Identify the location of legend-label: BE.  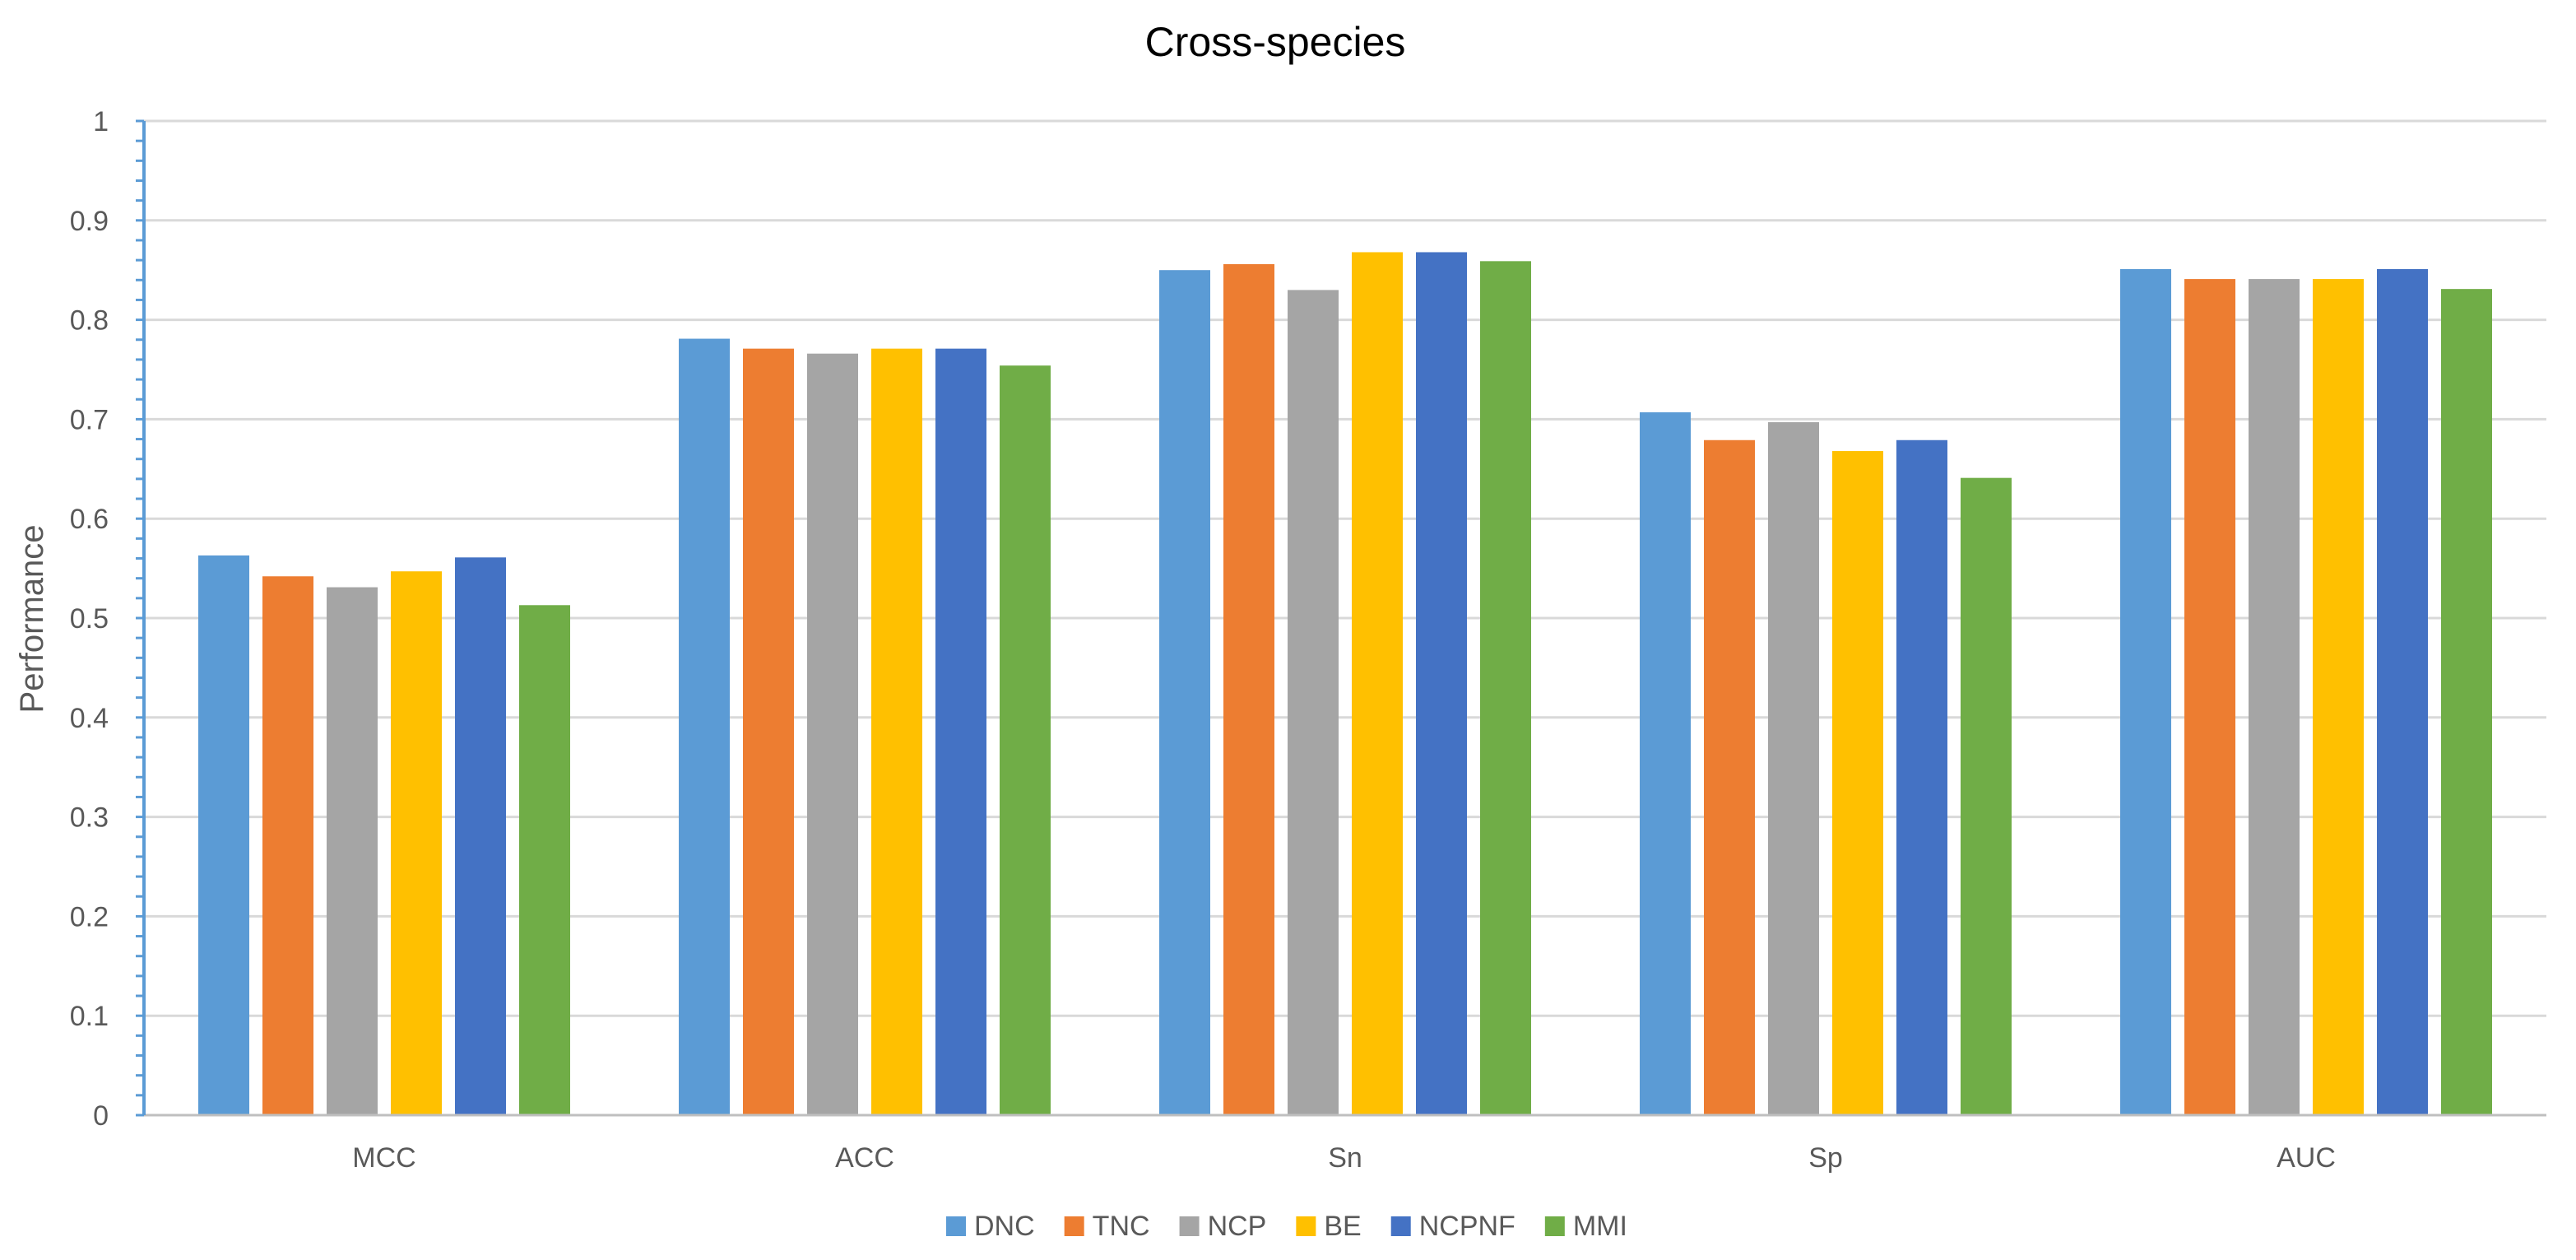
(1342, 1226).